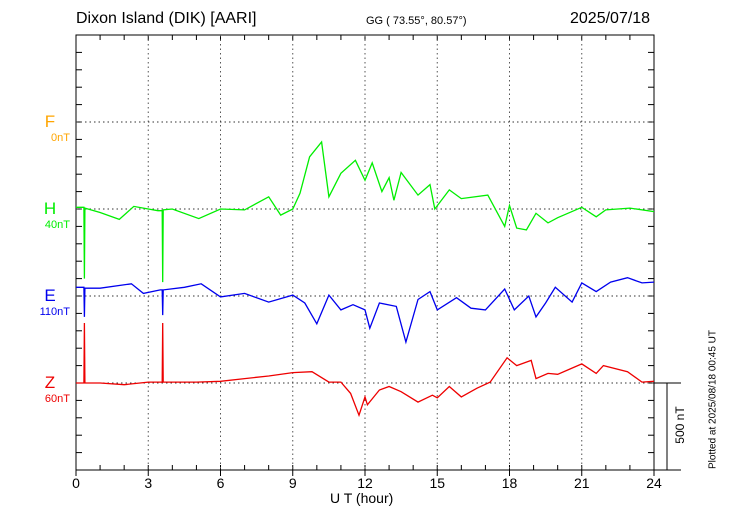 This screenshot has height=520, width=730. Describe the element at coordinates (365, 483) in the screenshot. I see `x-tick-label: 12` at that location.